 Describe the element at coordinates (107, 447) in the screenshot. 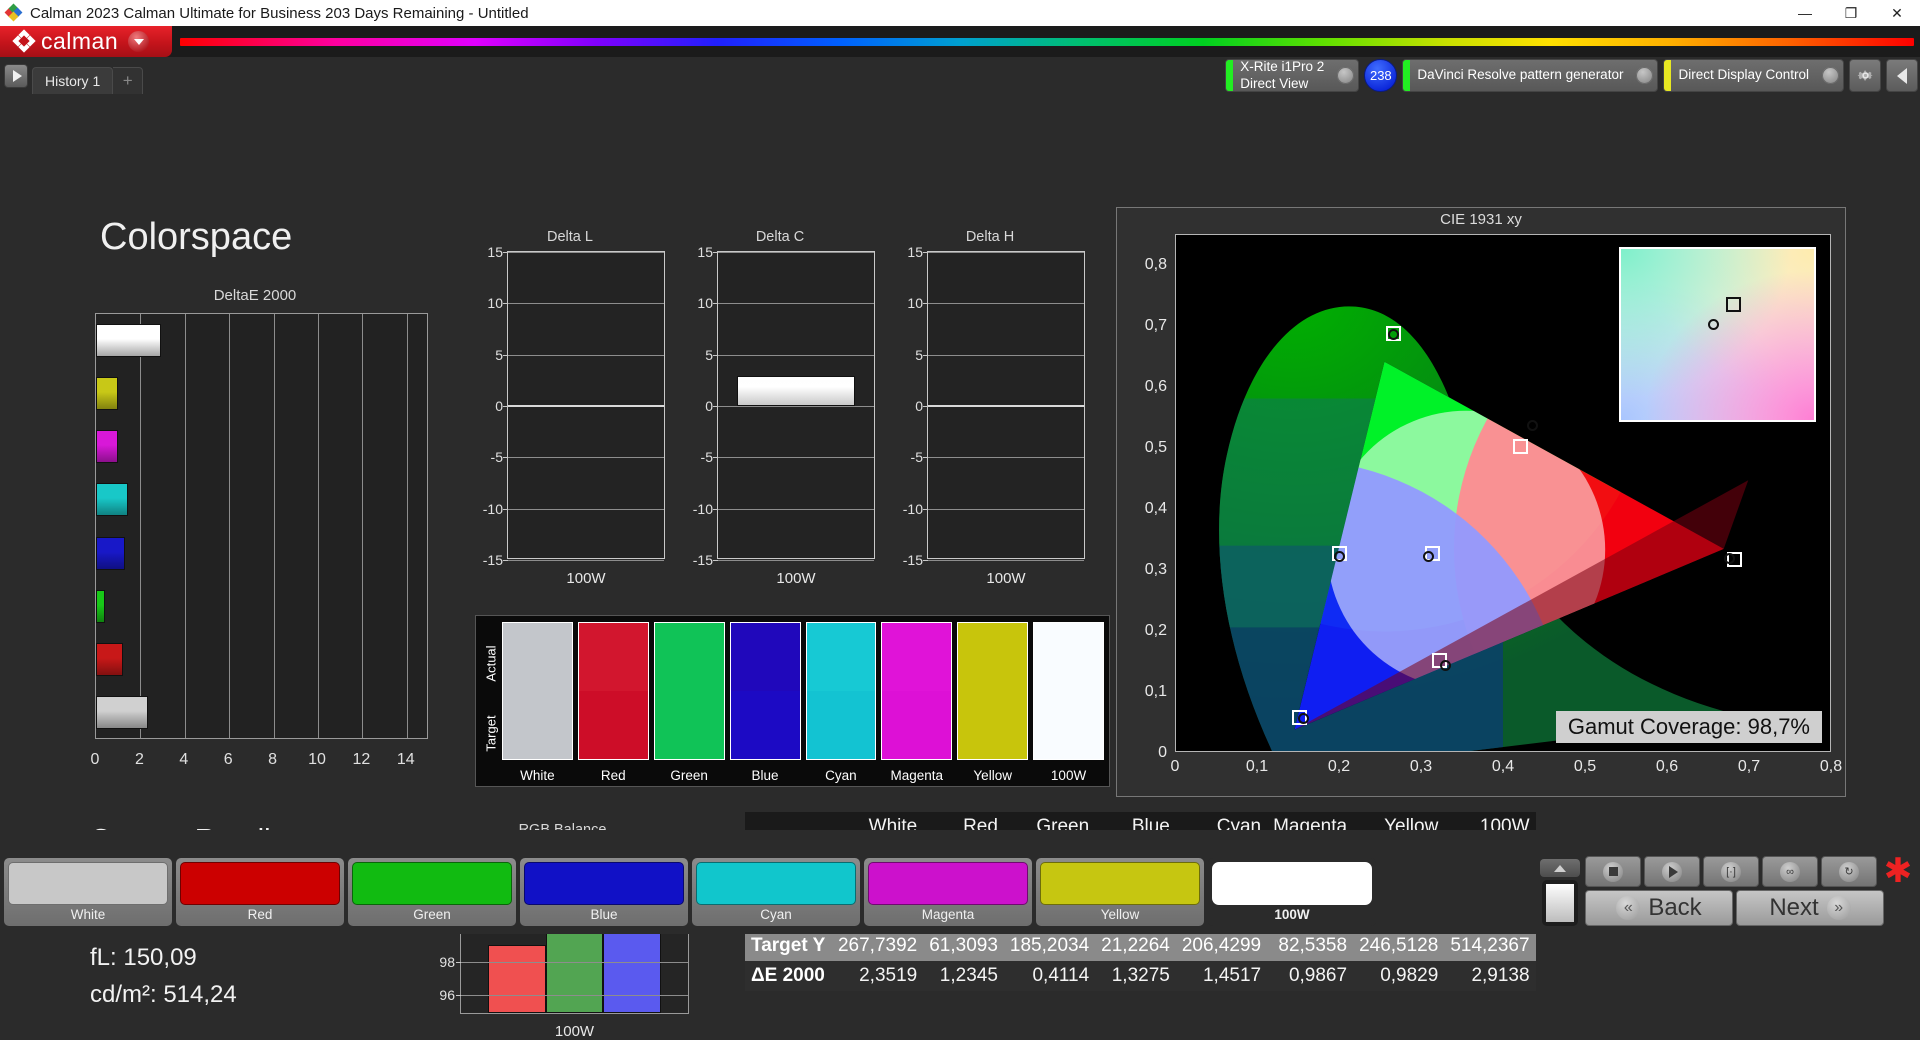

I see `deltae-bar-magenta` at that location.